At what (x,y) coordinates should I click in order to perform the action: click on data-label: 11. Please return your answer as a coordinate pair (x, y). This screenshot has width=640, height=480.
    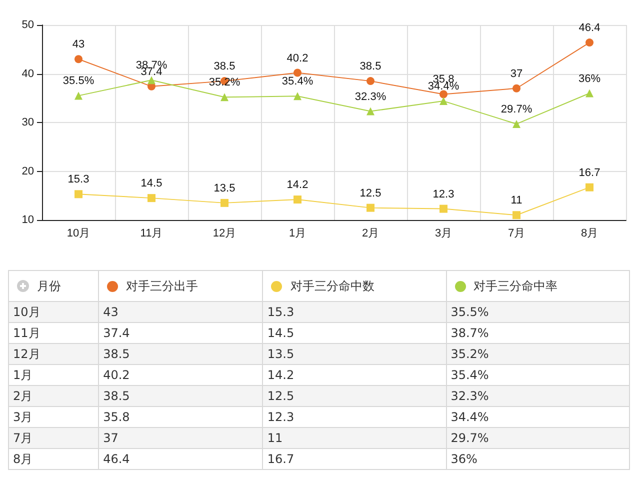
    Looking at the image, I should click on (516, 200).